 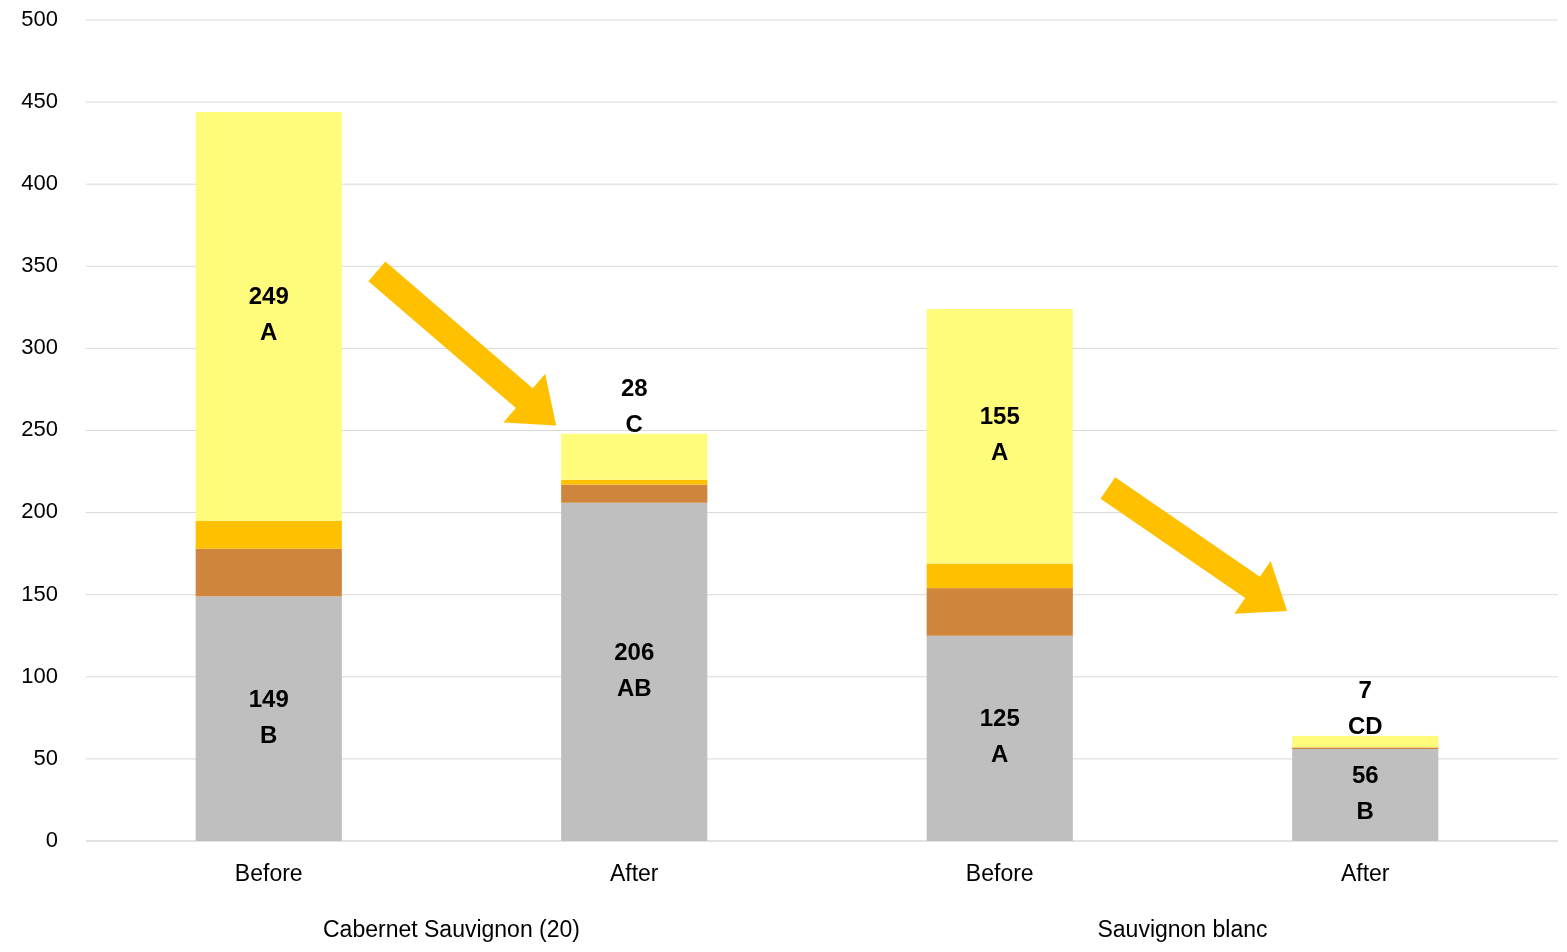 I want to click on y-tick-label: 150, so click(x=39, y=593).